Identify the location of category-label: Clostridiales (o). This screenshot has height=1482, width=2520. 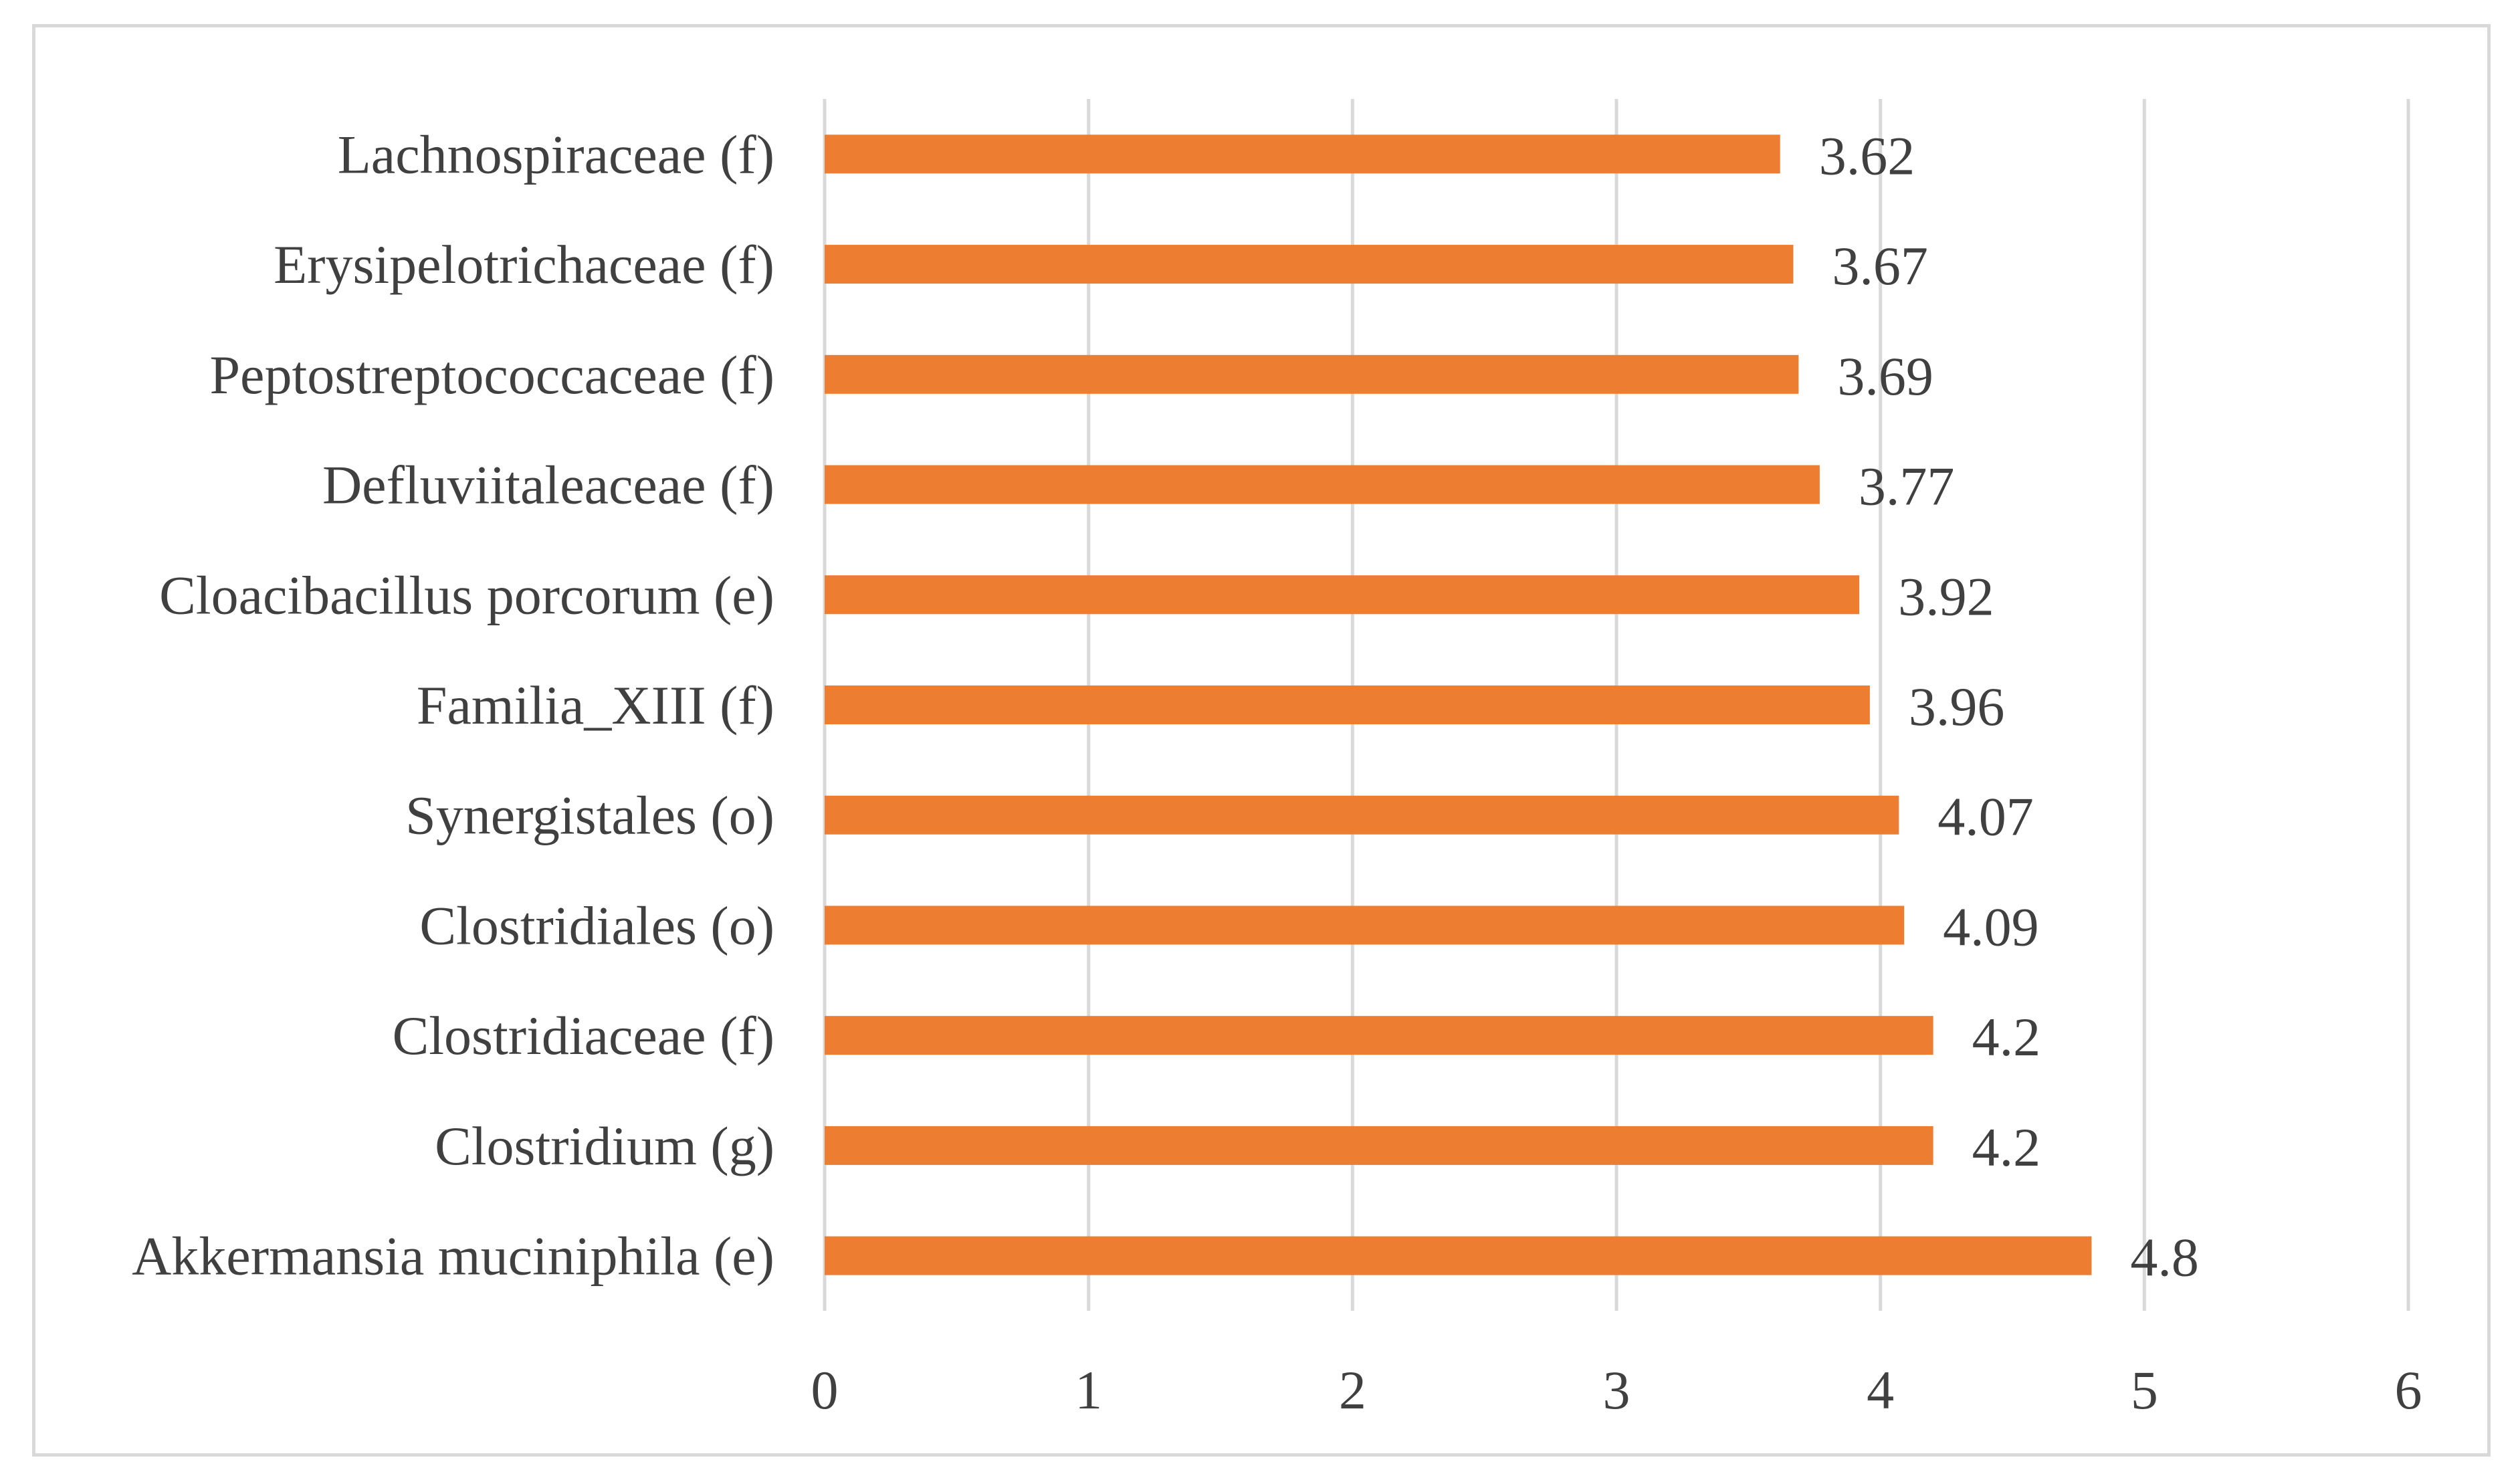
(596, 925).